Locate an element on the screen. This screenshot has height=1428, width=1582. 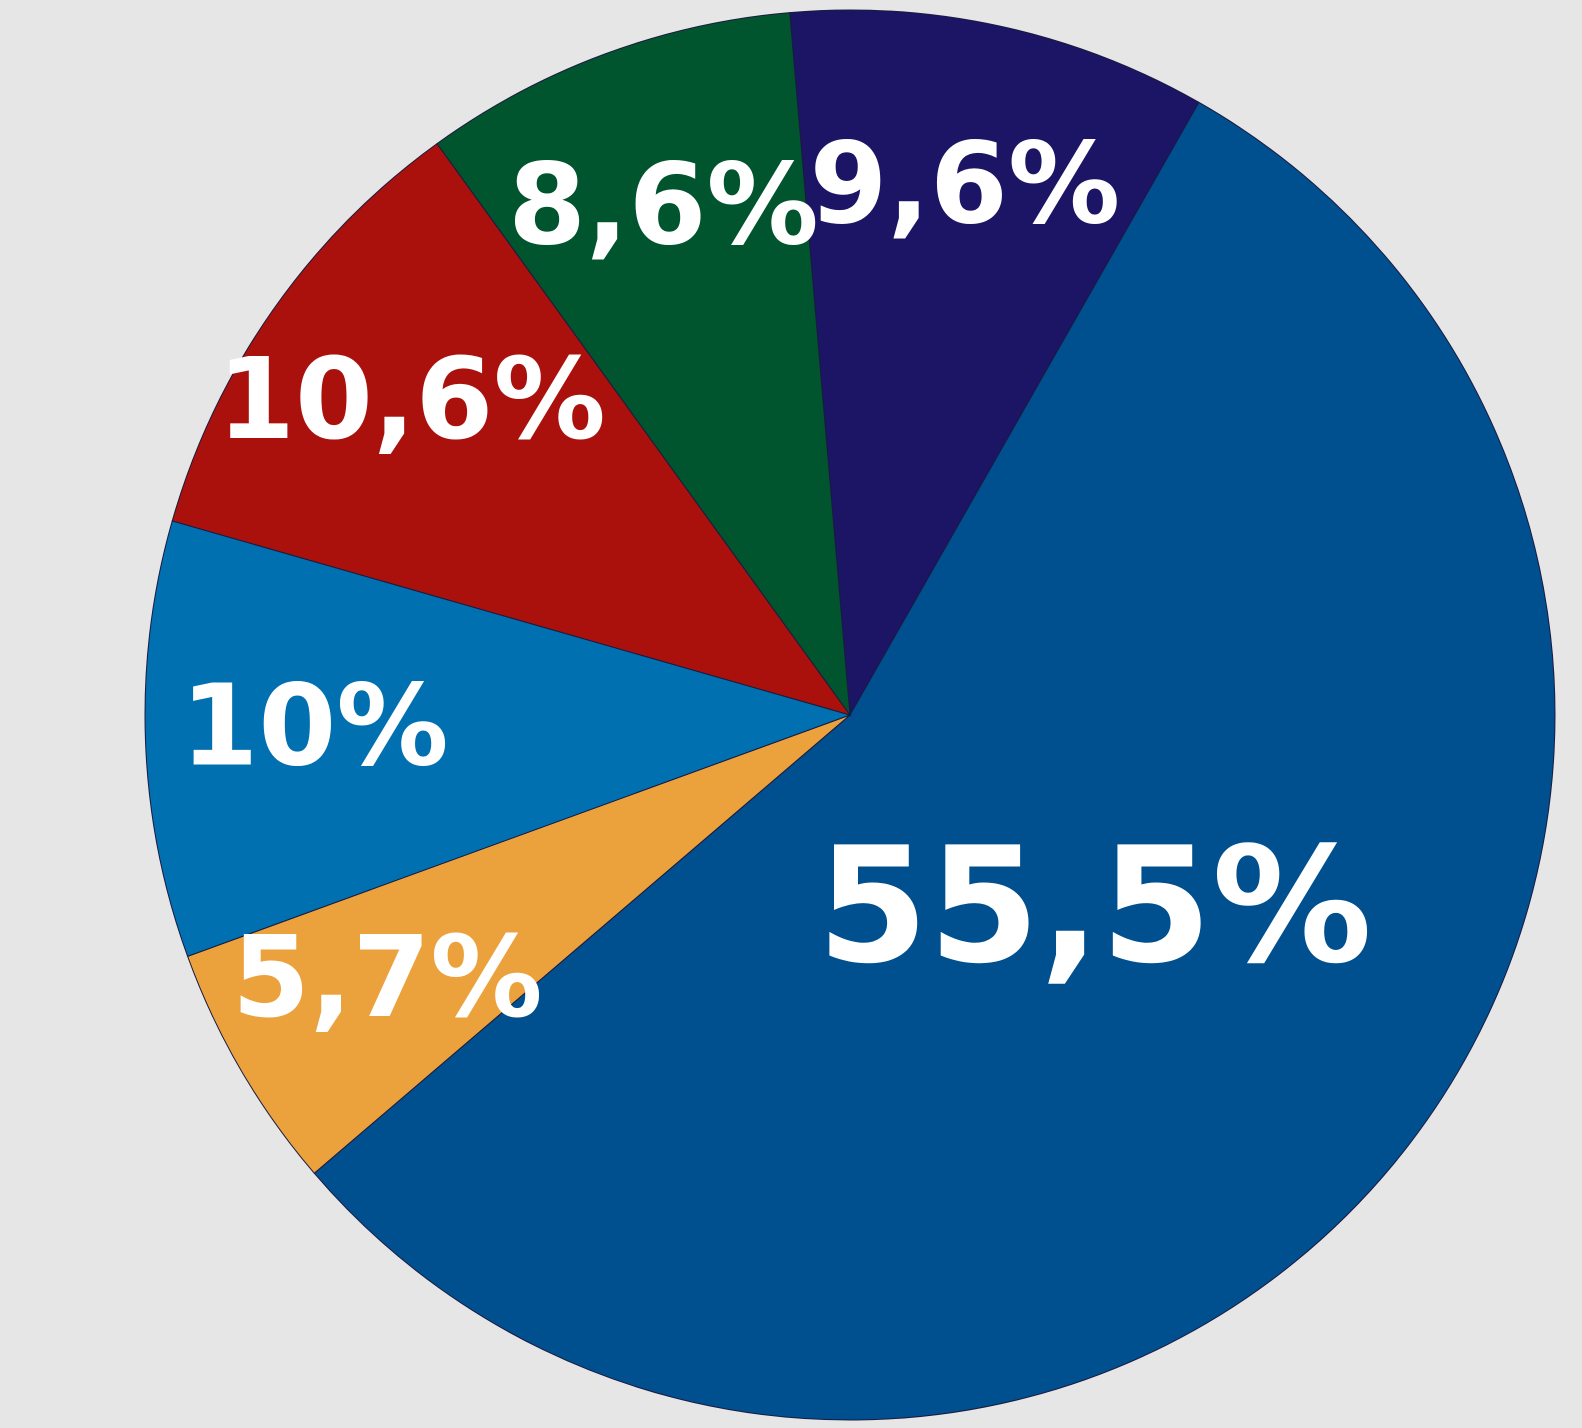
data-label: 8,6% is located at coordinates (663, 205).